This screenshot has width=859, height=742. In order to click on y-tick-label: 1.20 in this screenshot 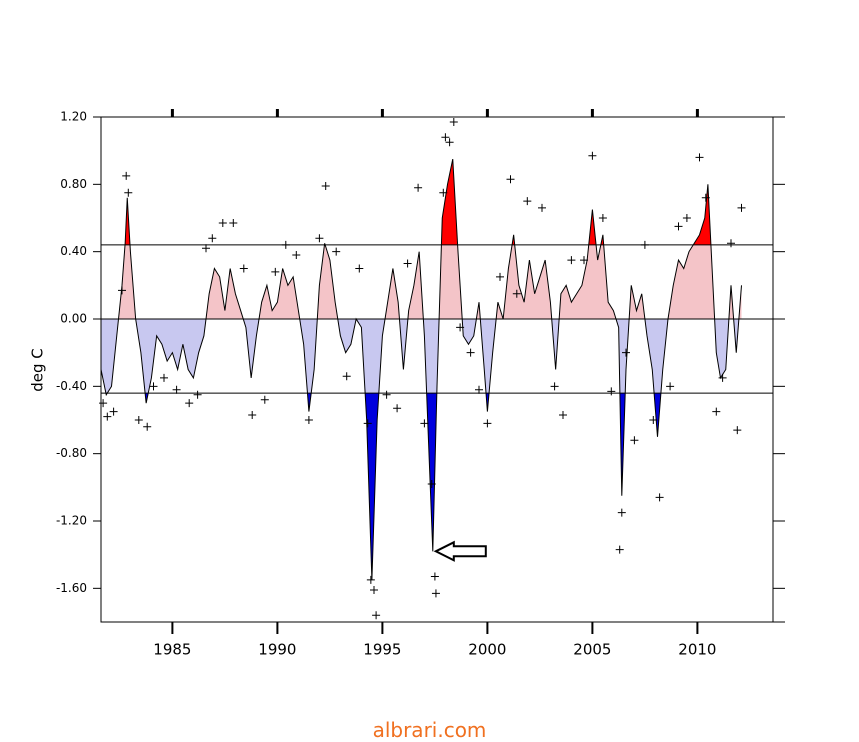, I will do `click(73, 117)`.